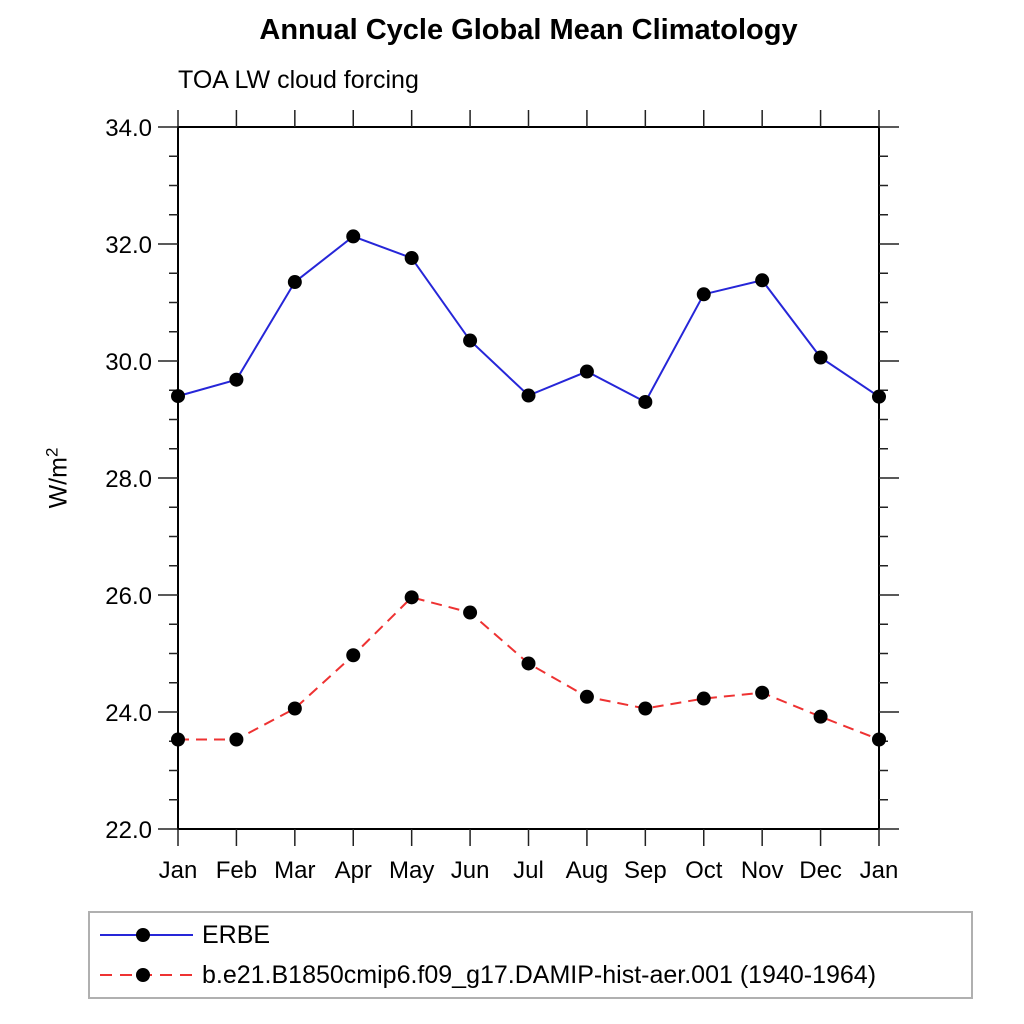 The width and height of the screenshot is (1024, 1024). What do you see at coordinates (528, 30) in the screenshot?
I see `chart-title: Annual Cycle Global Mean Climatology` at bounding box center [528, 30].